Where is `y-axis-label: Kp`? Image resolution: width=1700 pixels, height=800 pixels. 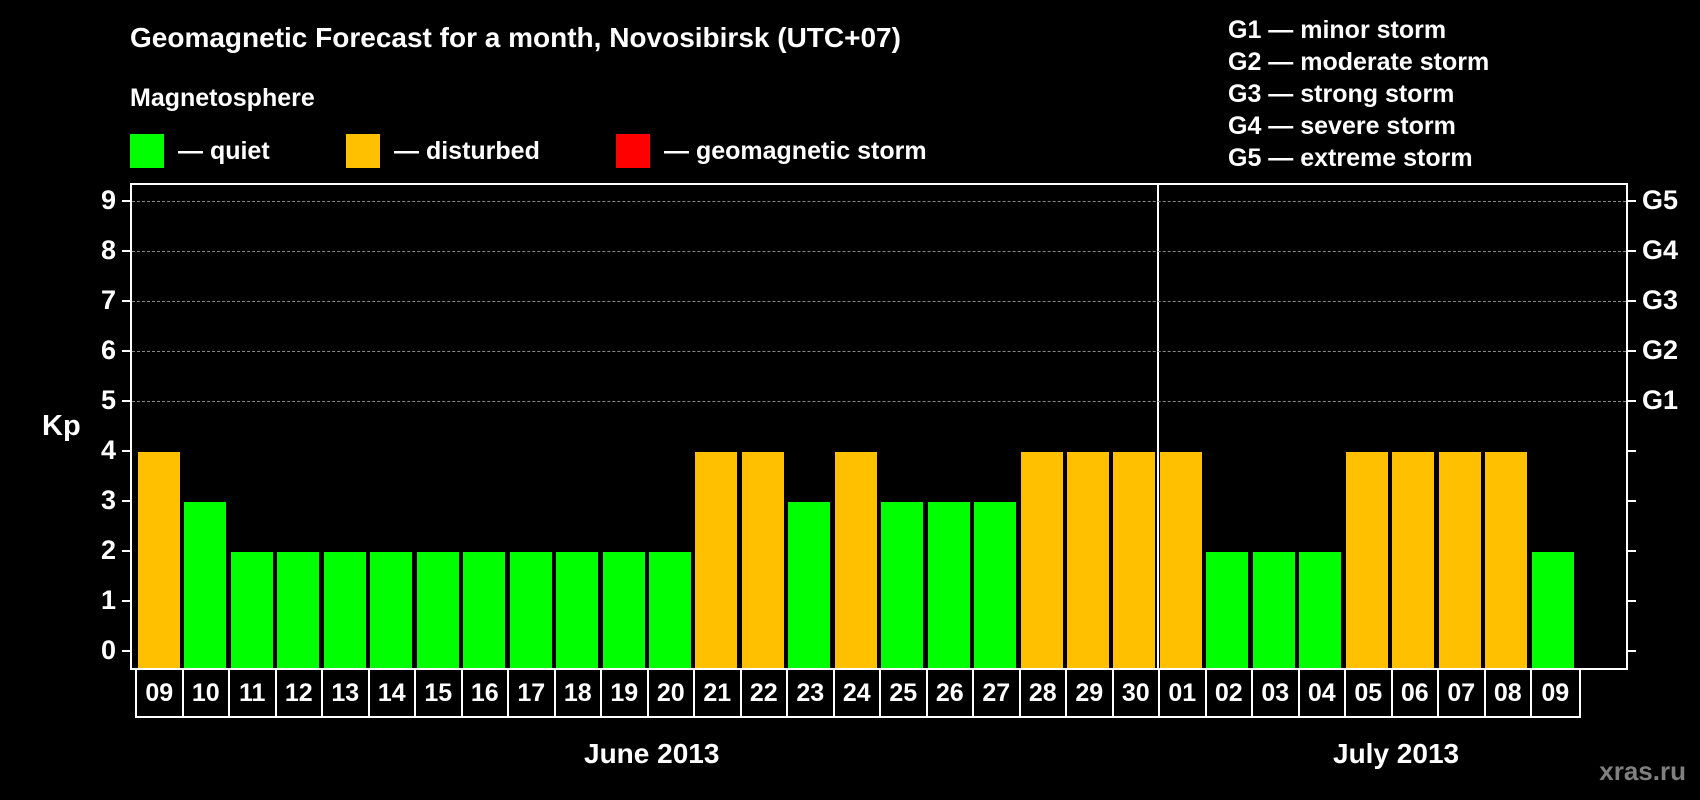 y-axis-label: Kp is located at coordinates (61, 426).